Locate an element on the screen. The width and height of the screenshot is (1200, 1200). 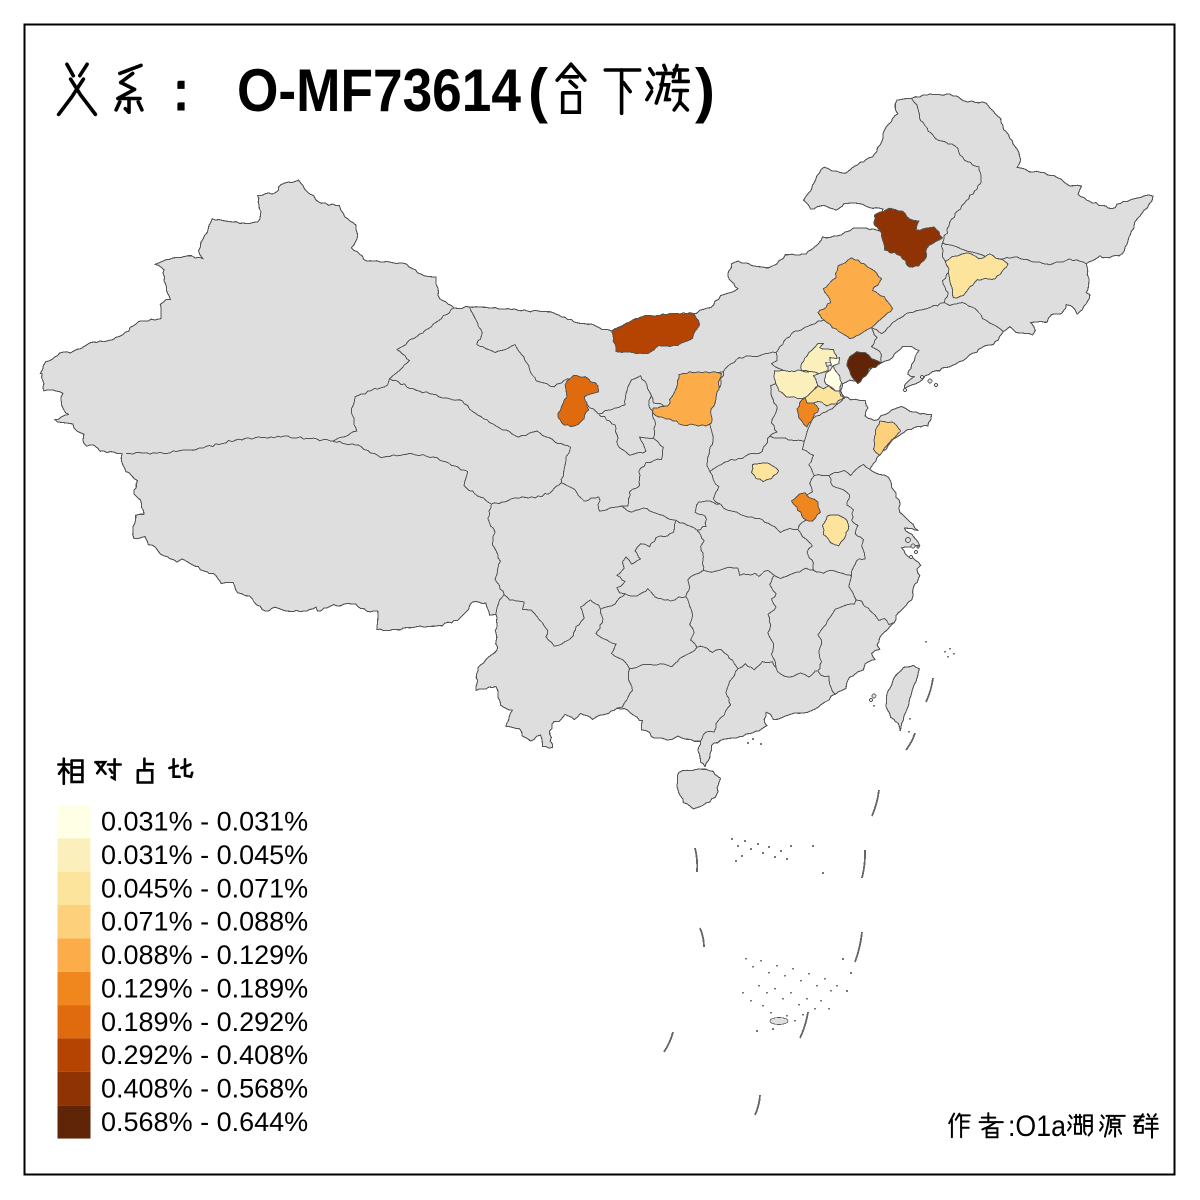
svg-text: 0.031% - 0.045% is located at coordinates (204, 855).